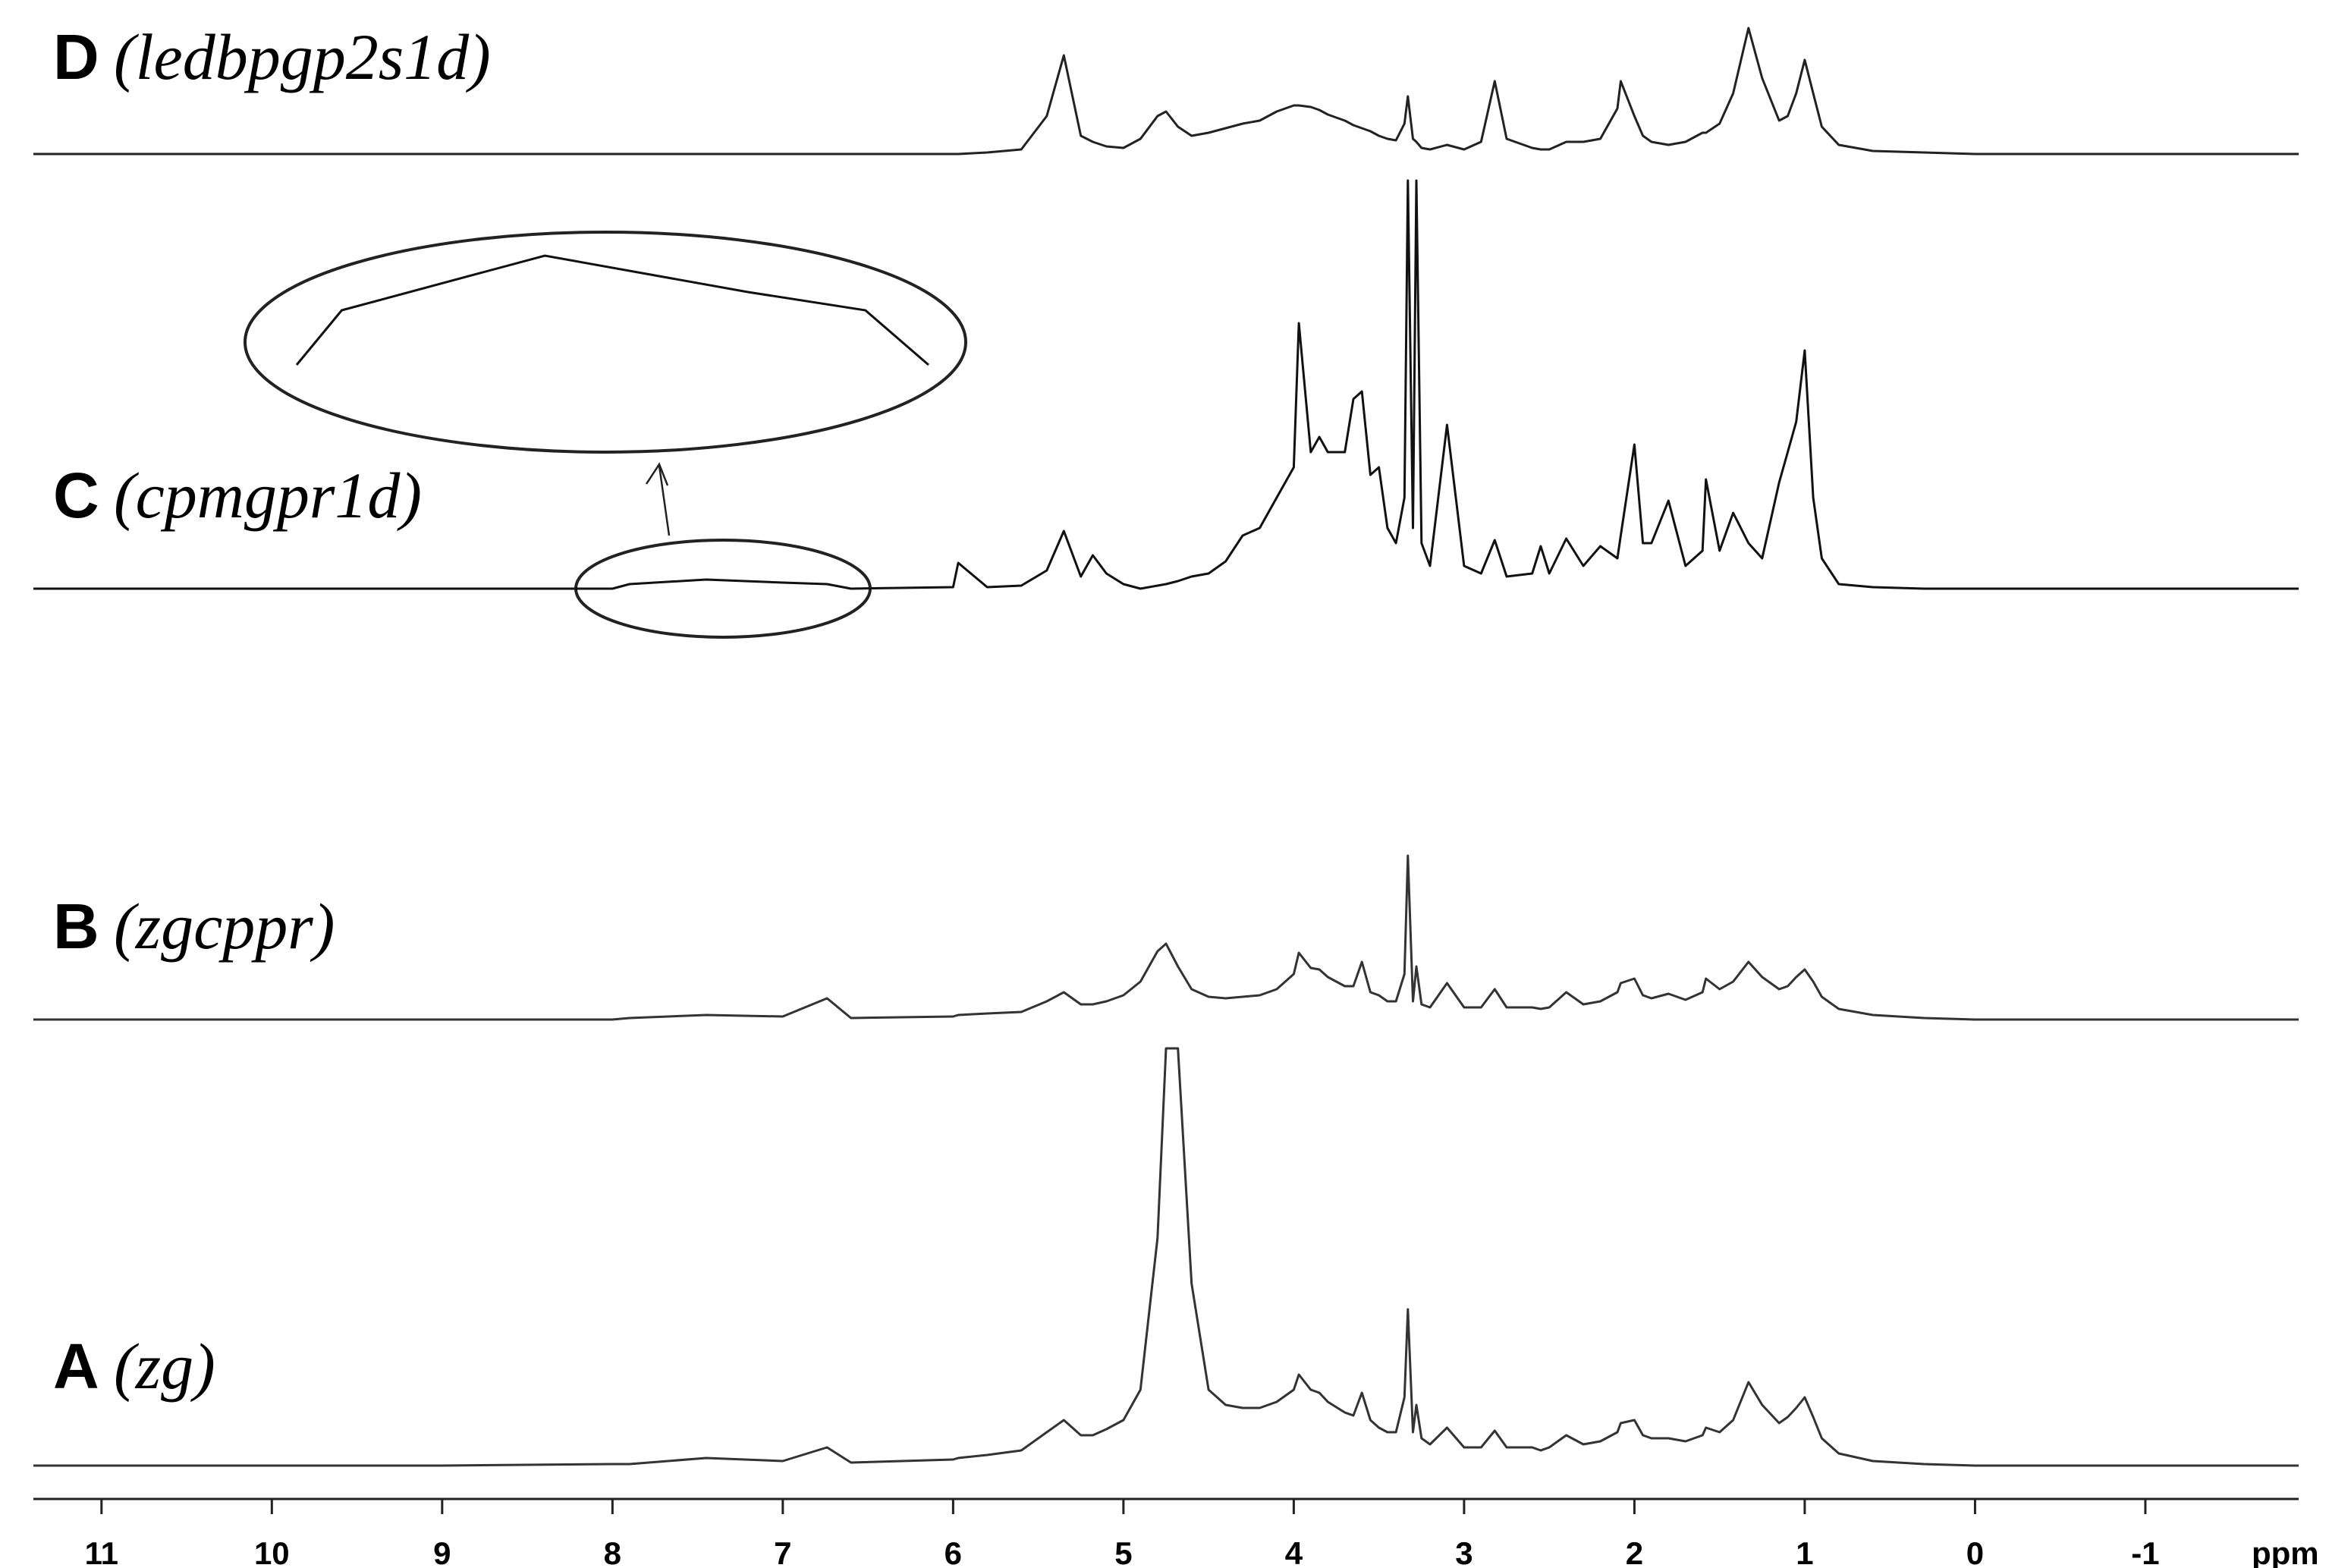 This screenshot has height=1568, width=2351. Describe the element at coordinates (612, 1551) in the screenshot. I see `x-tick-label: 8` at that location.